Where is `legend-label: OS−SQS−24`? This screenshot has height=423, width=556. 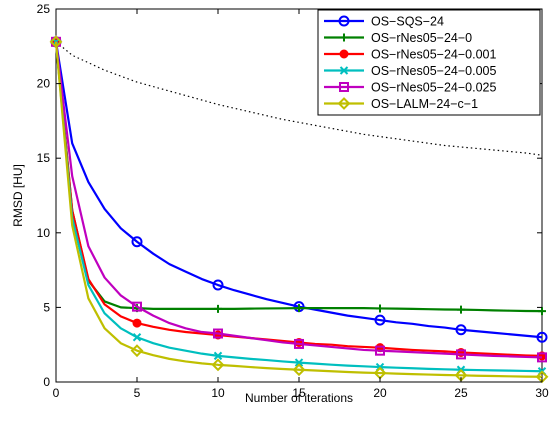
legend-label: OS−SQS−24 is located at coordinates (407, 22).